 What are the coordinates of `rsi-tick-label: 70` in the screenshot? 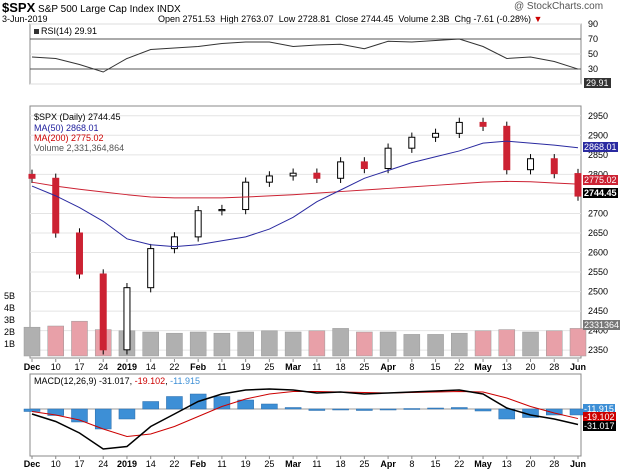 It's located at (593, 39).